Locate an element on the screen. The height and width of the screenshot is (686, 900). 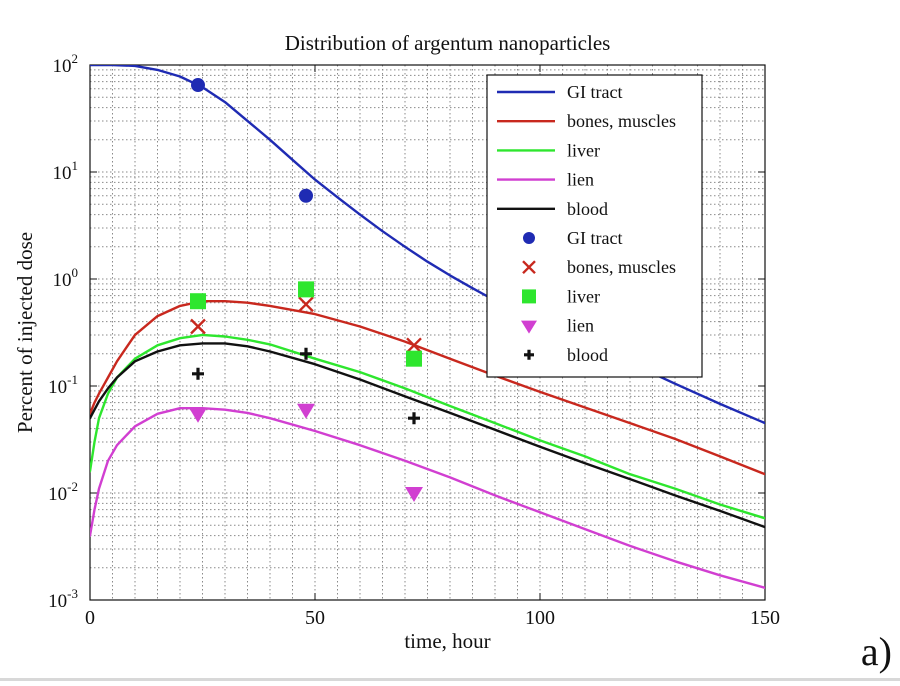
x-tick-label: 100 is located at coordinates (540, 618).